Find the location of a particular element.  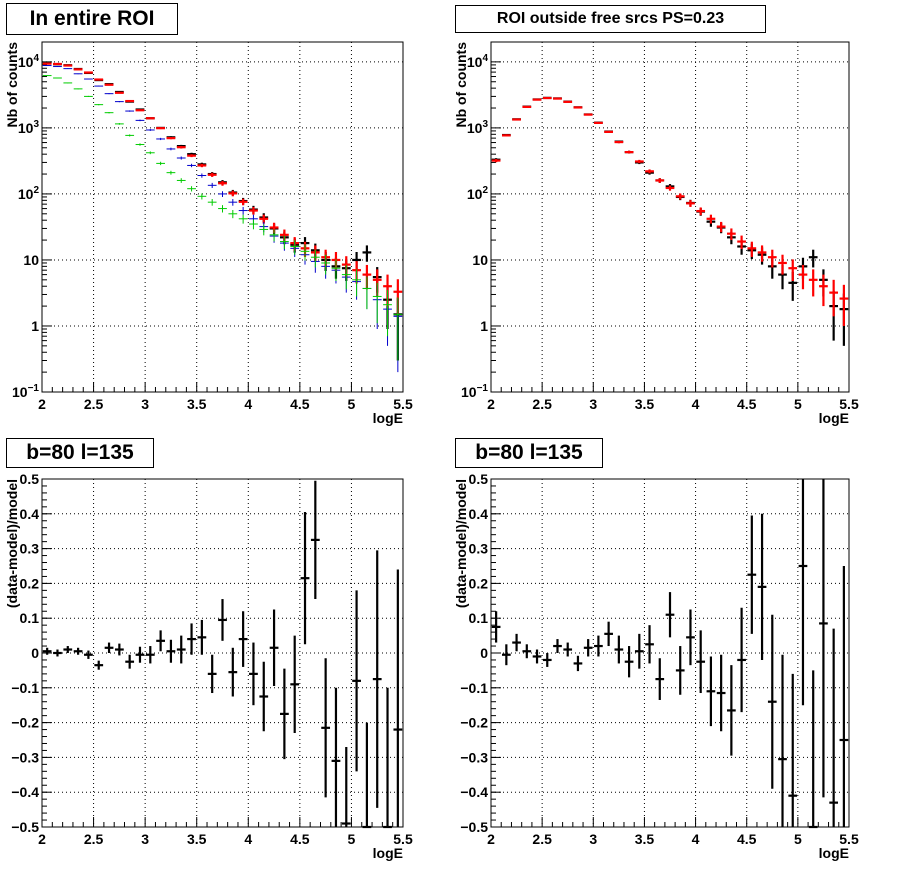

chart-title: ROI outside free srcs PS=0.23 is located at coordinates (610, 19).